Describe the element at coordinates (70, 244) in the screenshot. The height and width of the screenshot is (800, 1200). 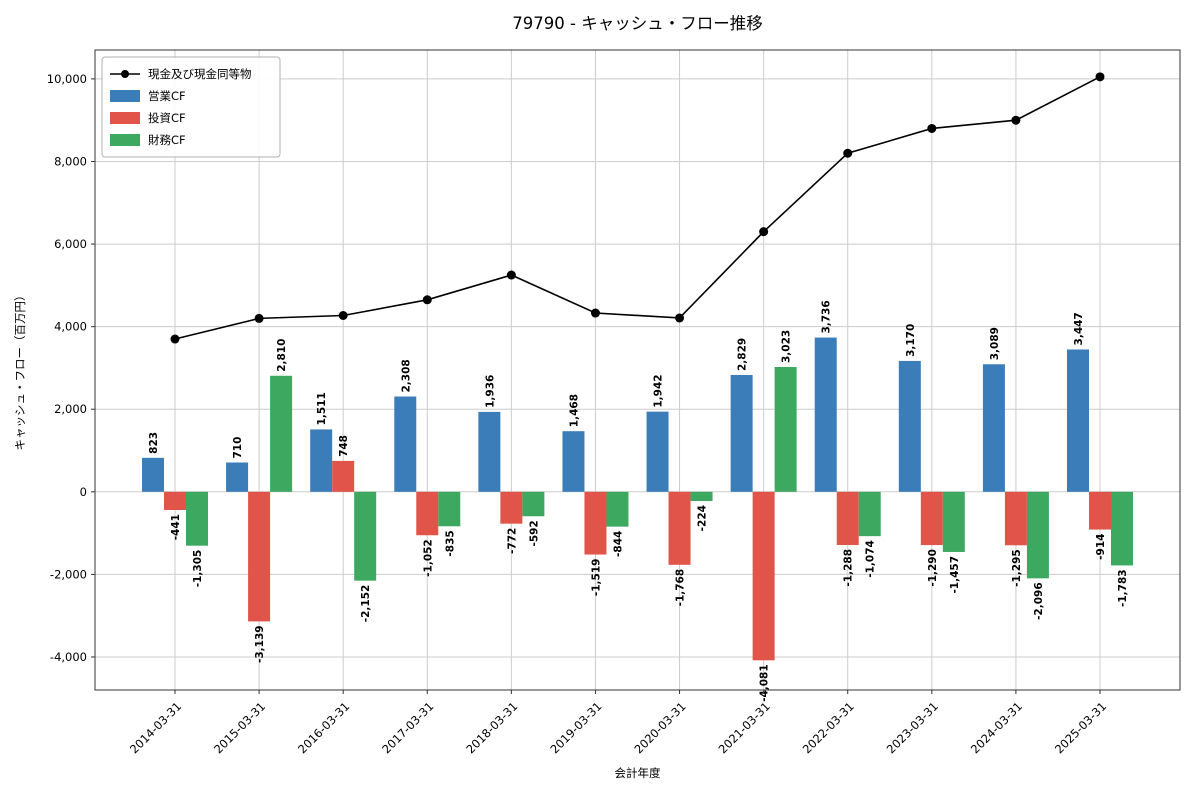
I see `y-tick-label: 6,000` at that location.